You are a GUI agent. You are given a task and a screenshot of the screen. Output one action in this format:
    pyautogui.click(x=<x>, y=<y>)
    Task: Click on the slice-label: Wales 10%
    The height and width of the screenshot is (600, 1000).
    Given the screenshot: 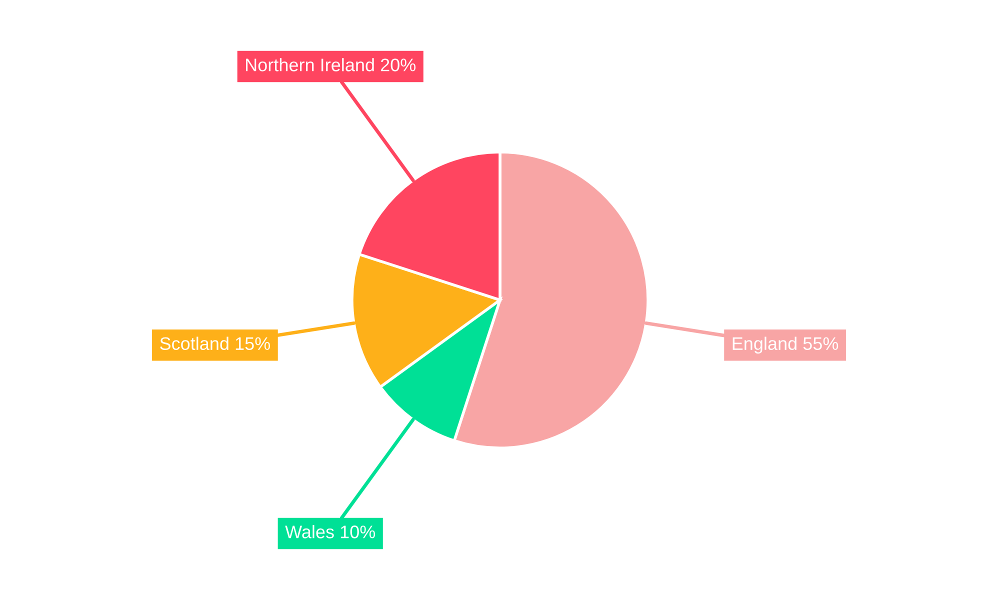 What is the action you would take?
    pyautogui.click(x=330, y=531)
    